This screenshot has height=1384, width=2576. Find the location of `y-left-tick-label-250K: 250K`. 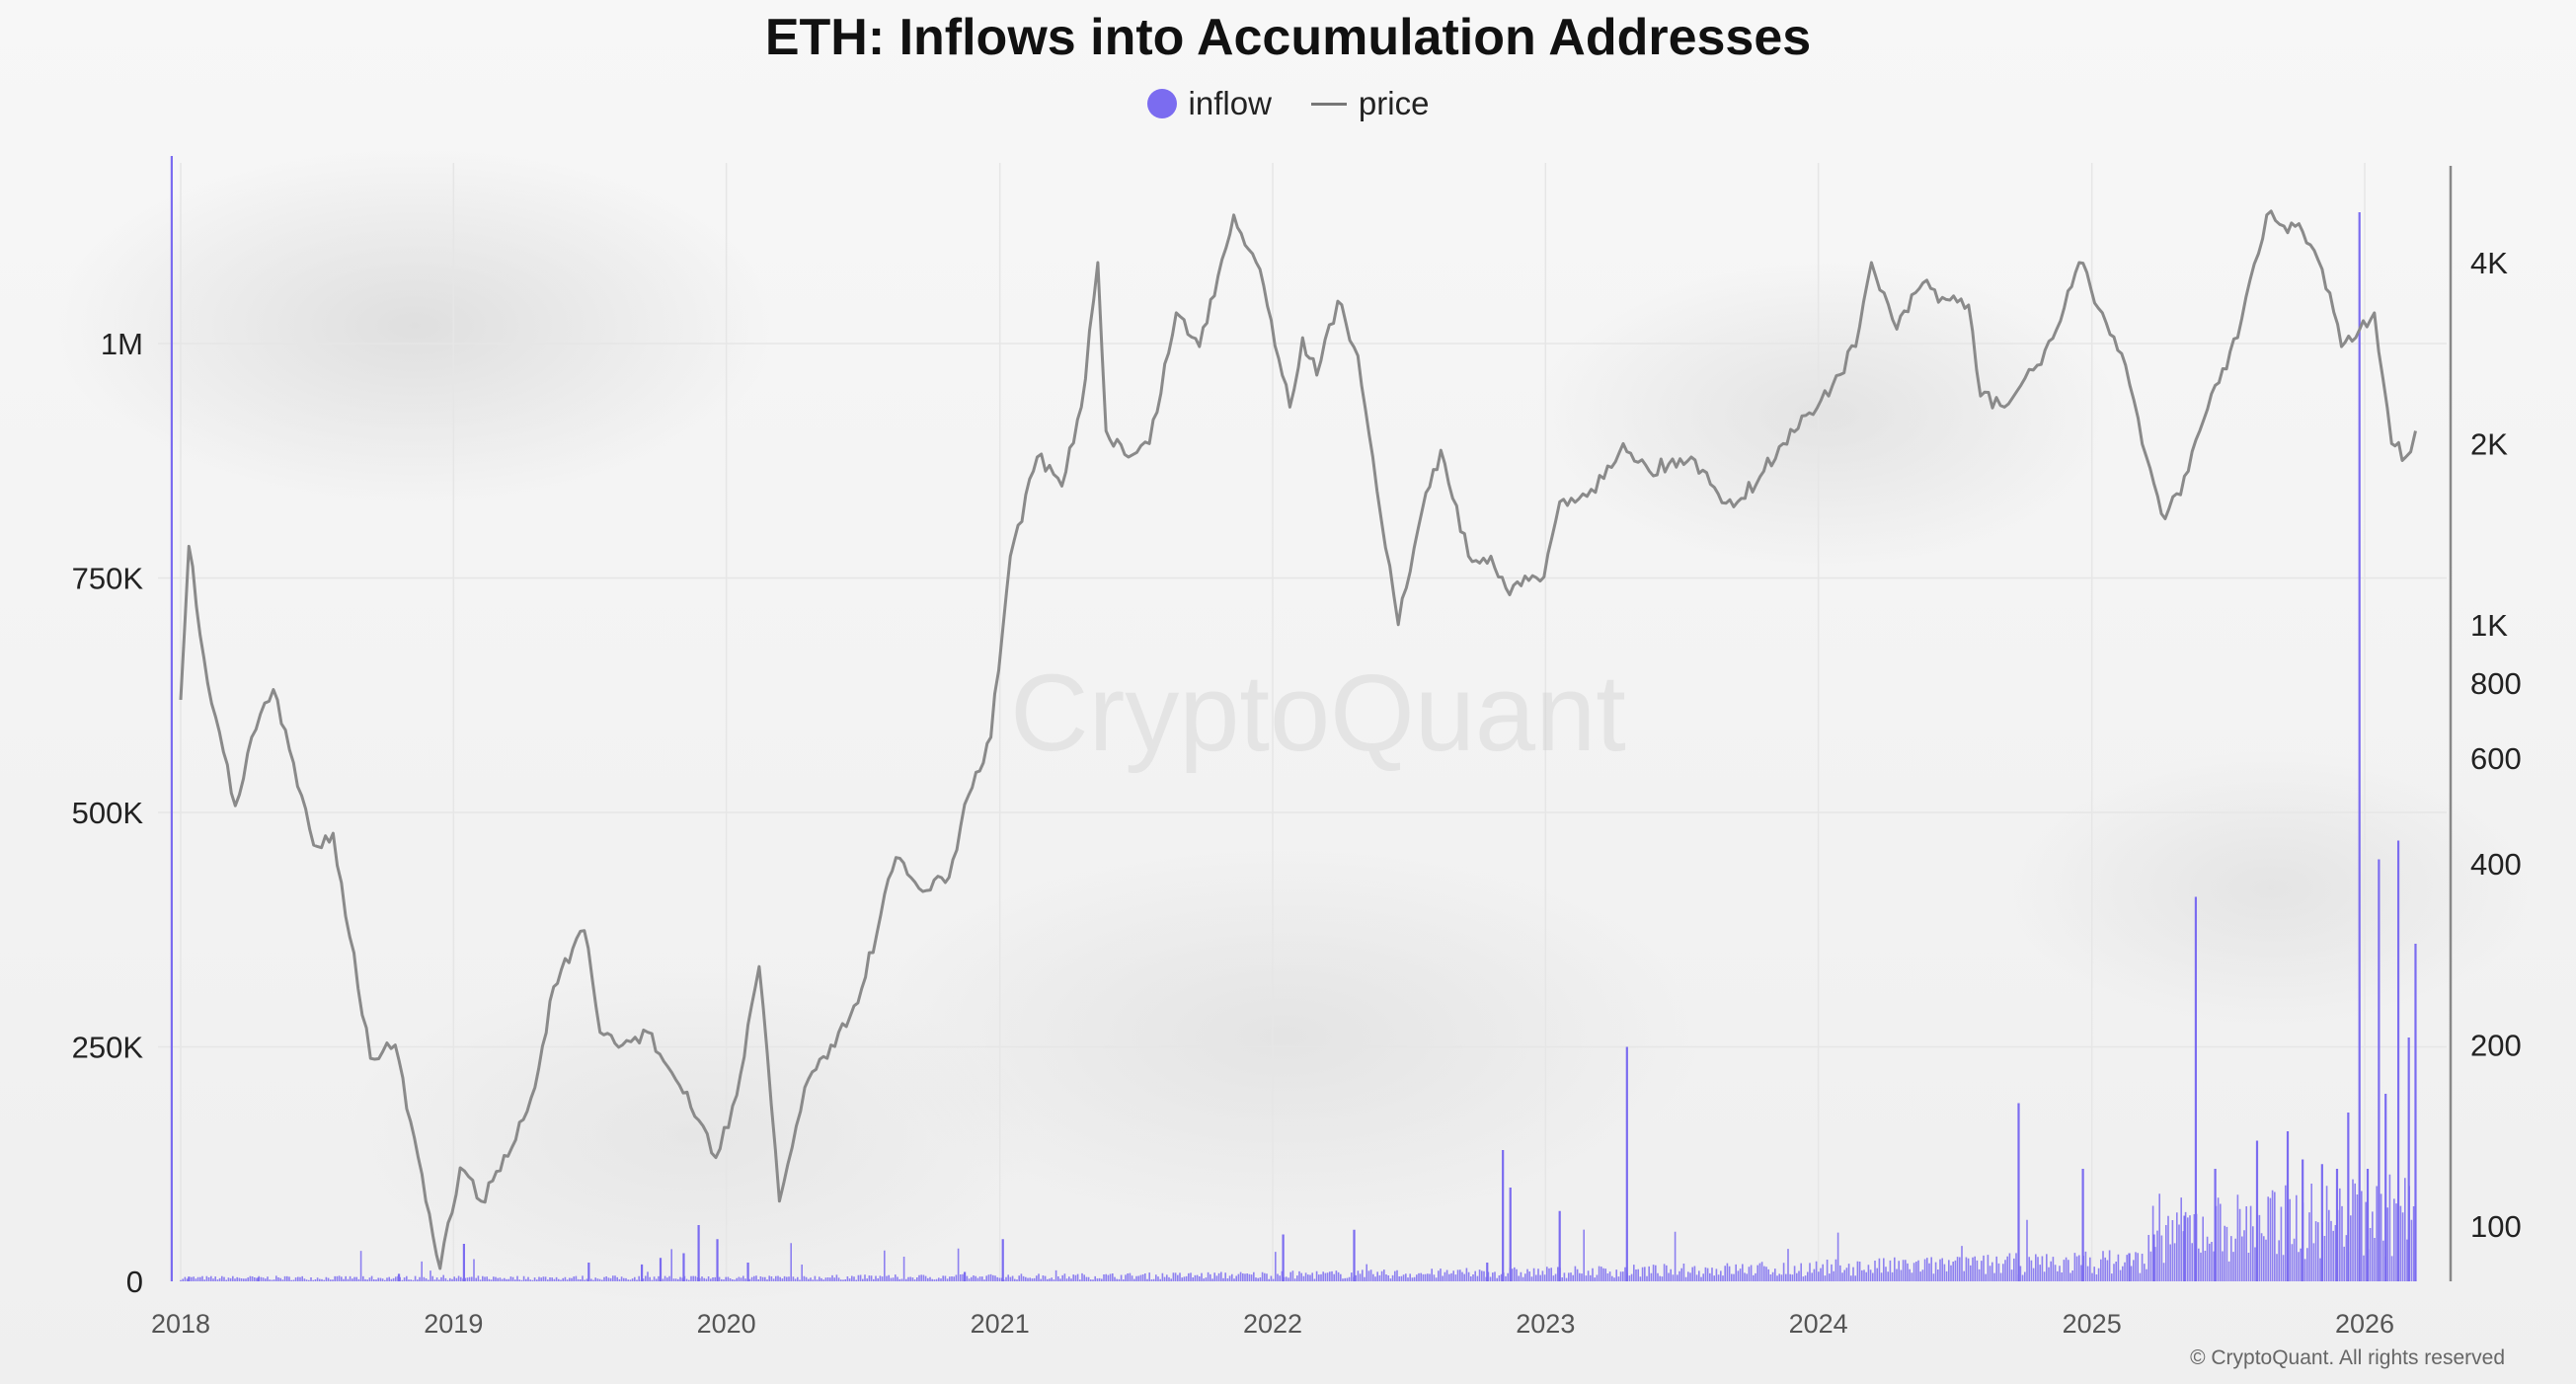

y-left-tick-label-250K: 250K is located at coordinates (108, 1048).